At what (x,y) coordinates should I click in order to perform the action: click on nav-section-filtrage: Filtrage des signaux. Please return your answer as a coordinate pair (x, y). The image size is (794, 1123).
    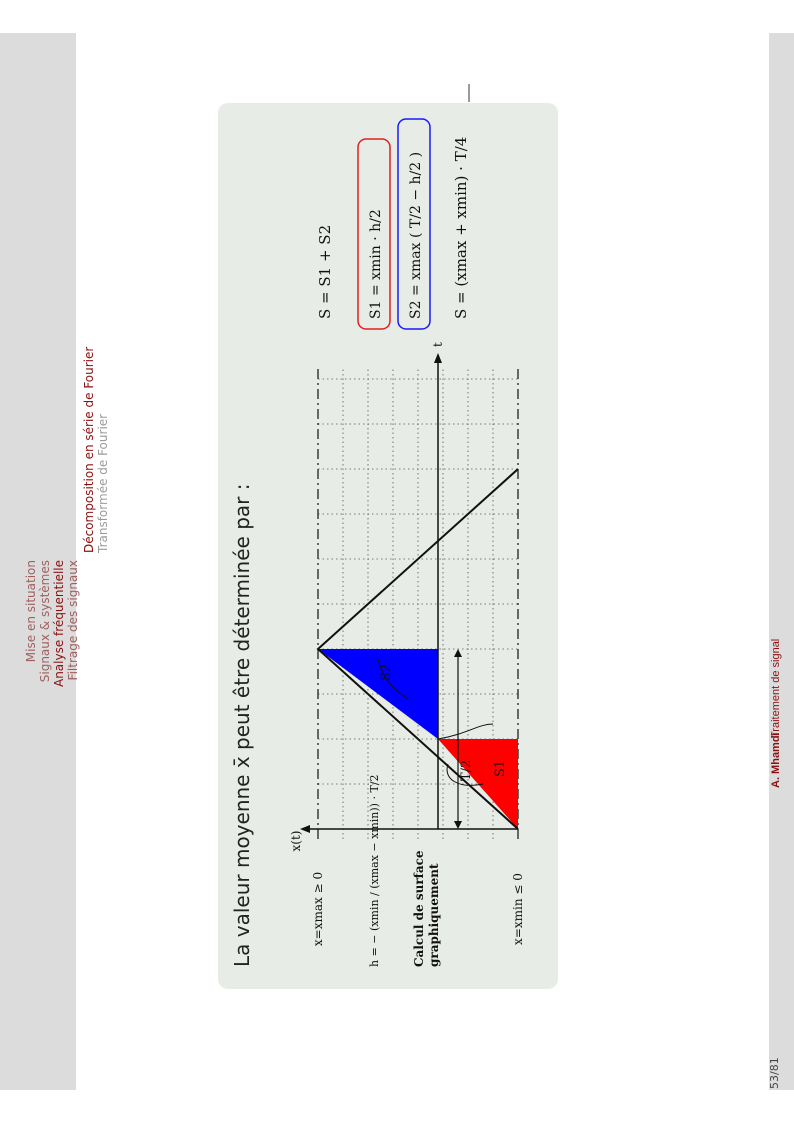
    Looking at the image, I should click on (73, 620).